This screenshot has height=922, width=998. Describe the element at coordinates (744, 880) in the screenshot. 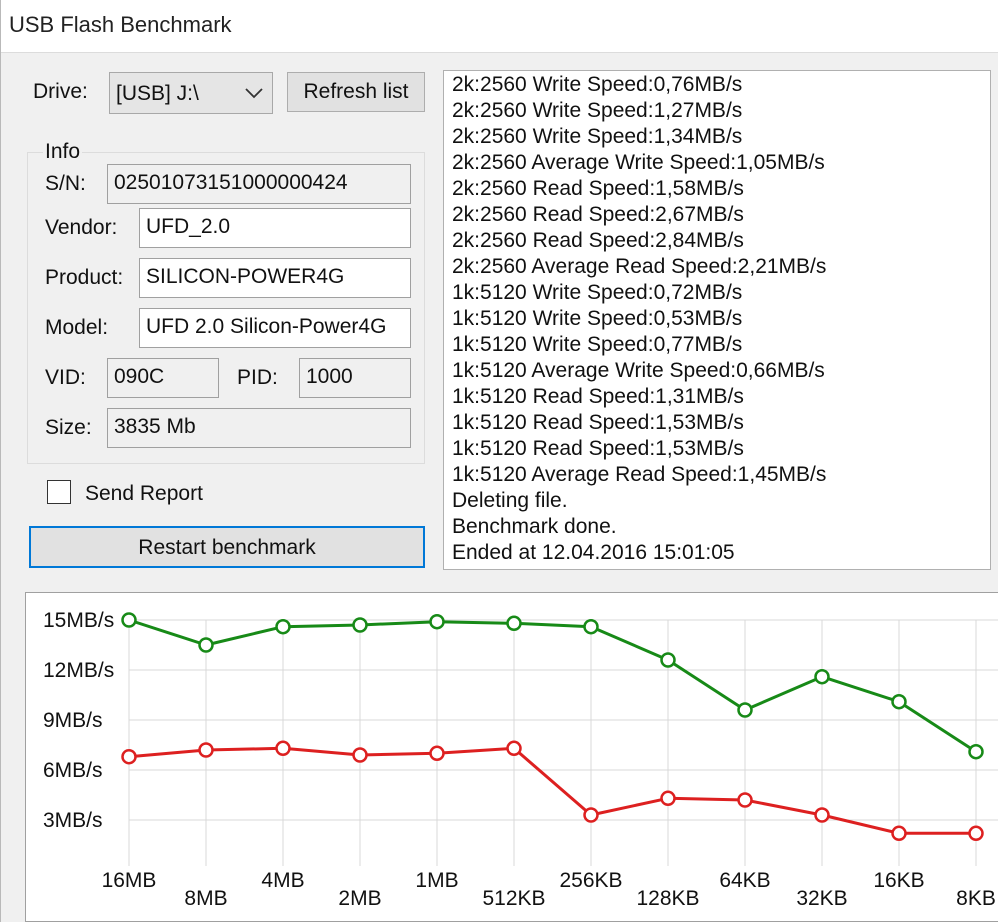

I see `x-tick-label: 64KB` at that location.